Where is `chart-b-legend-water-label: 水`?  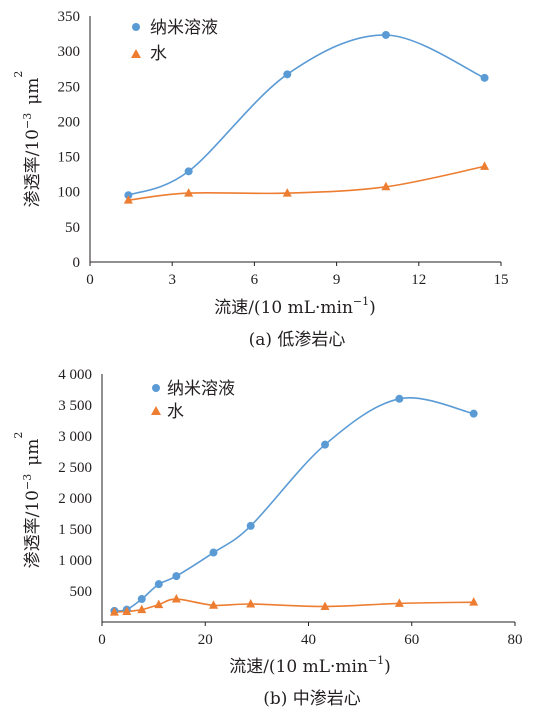
chart-b-legend-water-label: 水 is located at coordinates (175, 412).